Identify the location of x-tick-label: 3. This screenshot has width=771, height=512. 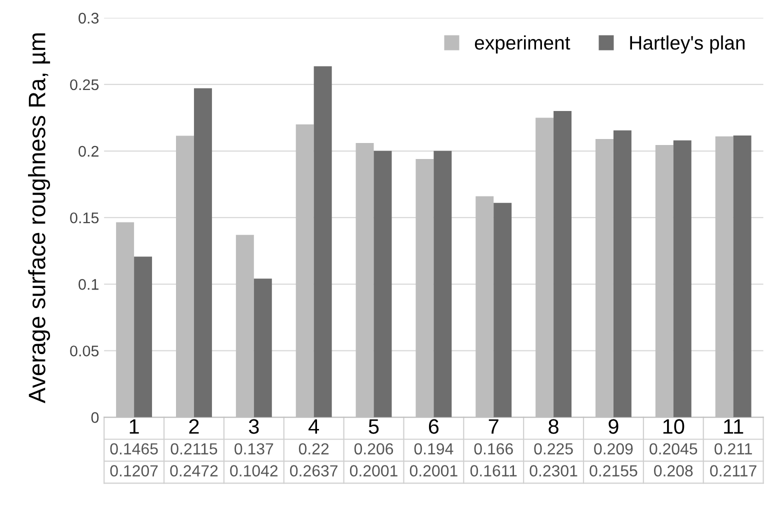
(253, 426).